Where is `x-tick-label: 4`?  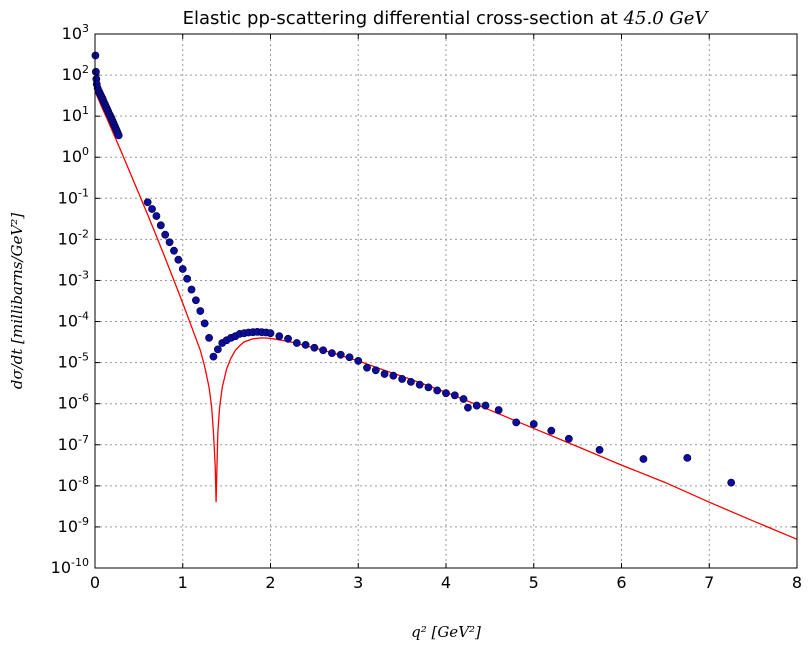
x-tick-label: 4 is located at coordinates (446, 582).